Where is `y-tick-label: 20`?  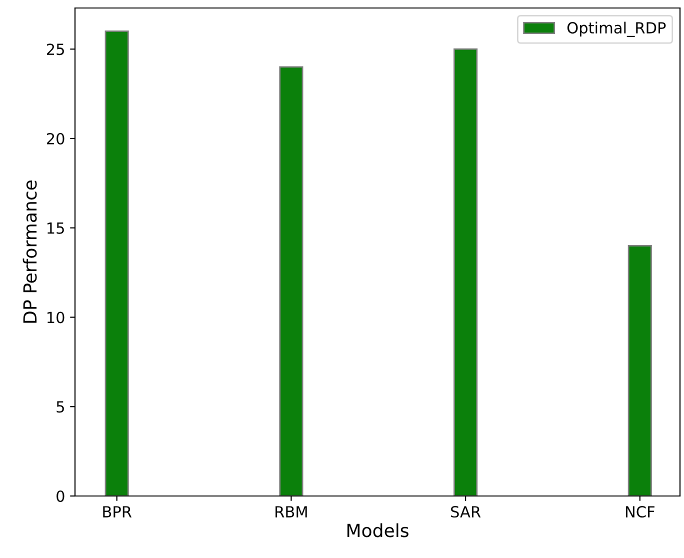
y-tick-label: 20 is located at coordinates (55, 138).